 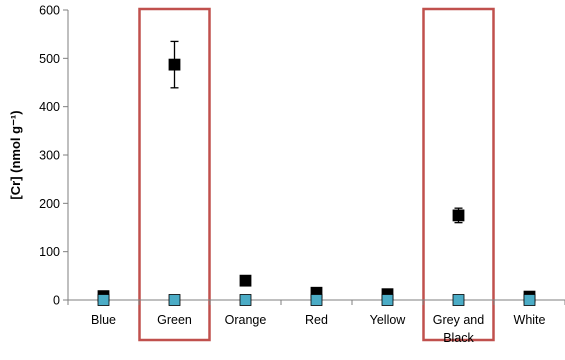 What do you see at coordinates (49, 59) in the screenshot?
I see `y-tick-label: 500` at bounding box center [49, 59].